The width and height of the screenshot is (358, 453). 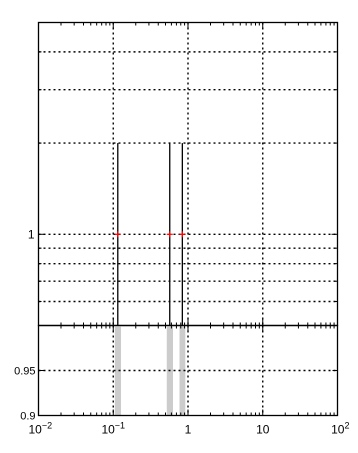 What do you see at coordinates (113, 429) in the screenshot?
I see `x-tick-label: 10⁻¹` at bounding box center [113, 429].